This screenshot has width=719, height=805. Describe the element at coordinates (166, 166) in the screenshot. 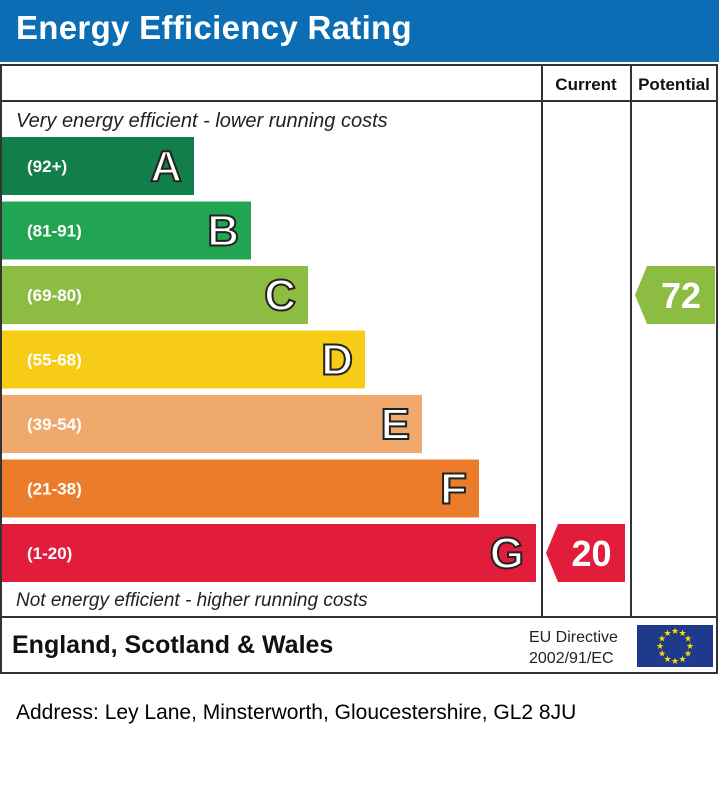

I see `band-a-letter: A` at that location.